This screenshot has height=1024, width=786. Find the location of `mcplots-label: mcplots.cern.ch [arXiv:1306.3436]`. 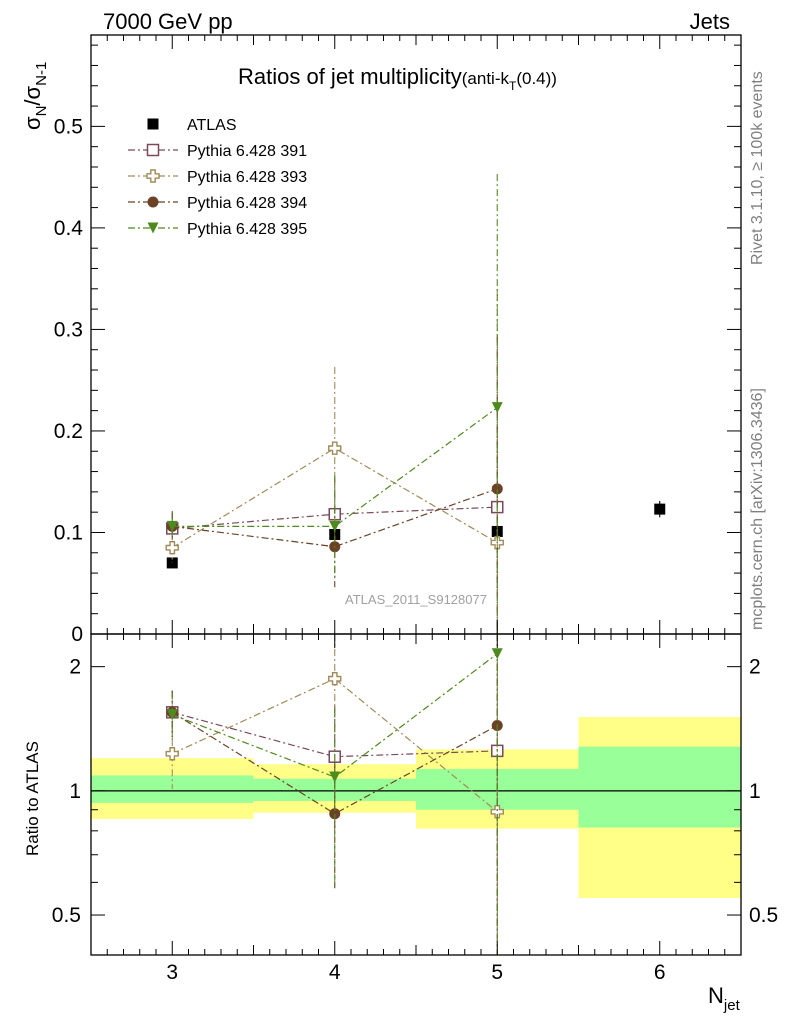

mcplots-label: mcplots.cern.ch [arXiv:1306.3436] is located at coordinates (757, 509).